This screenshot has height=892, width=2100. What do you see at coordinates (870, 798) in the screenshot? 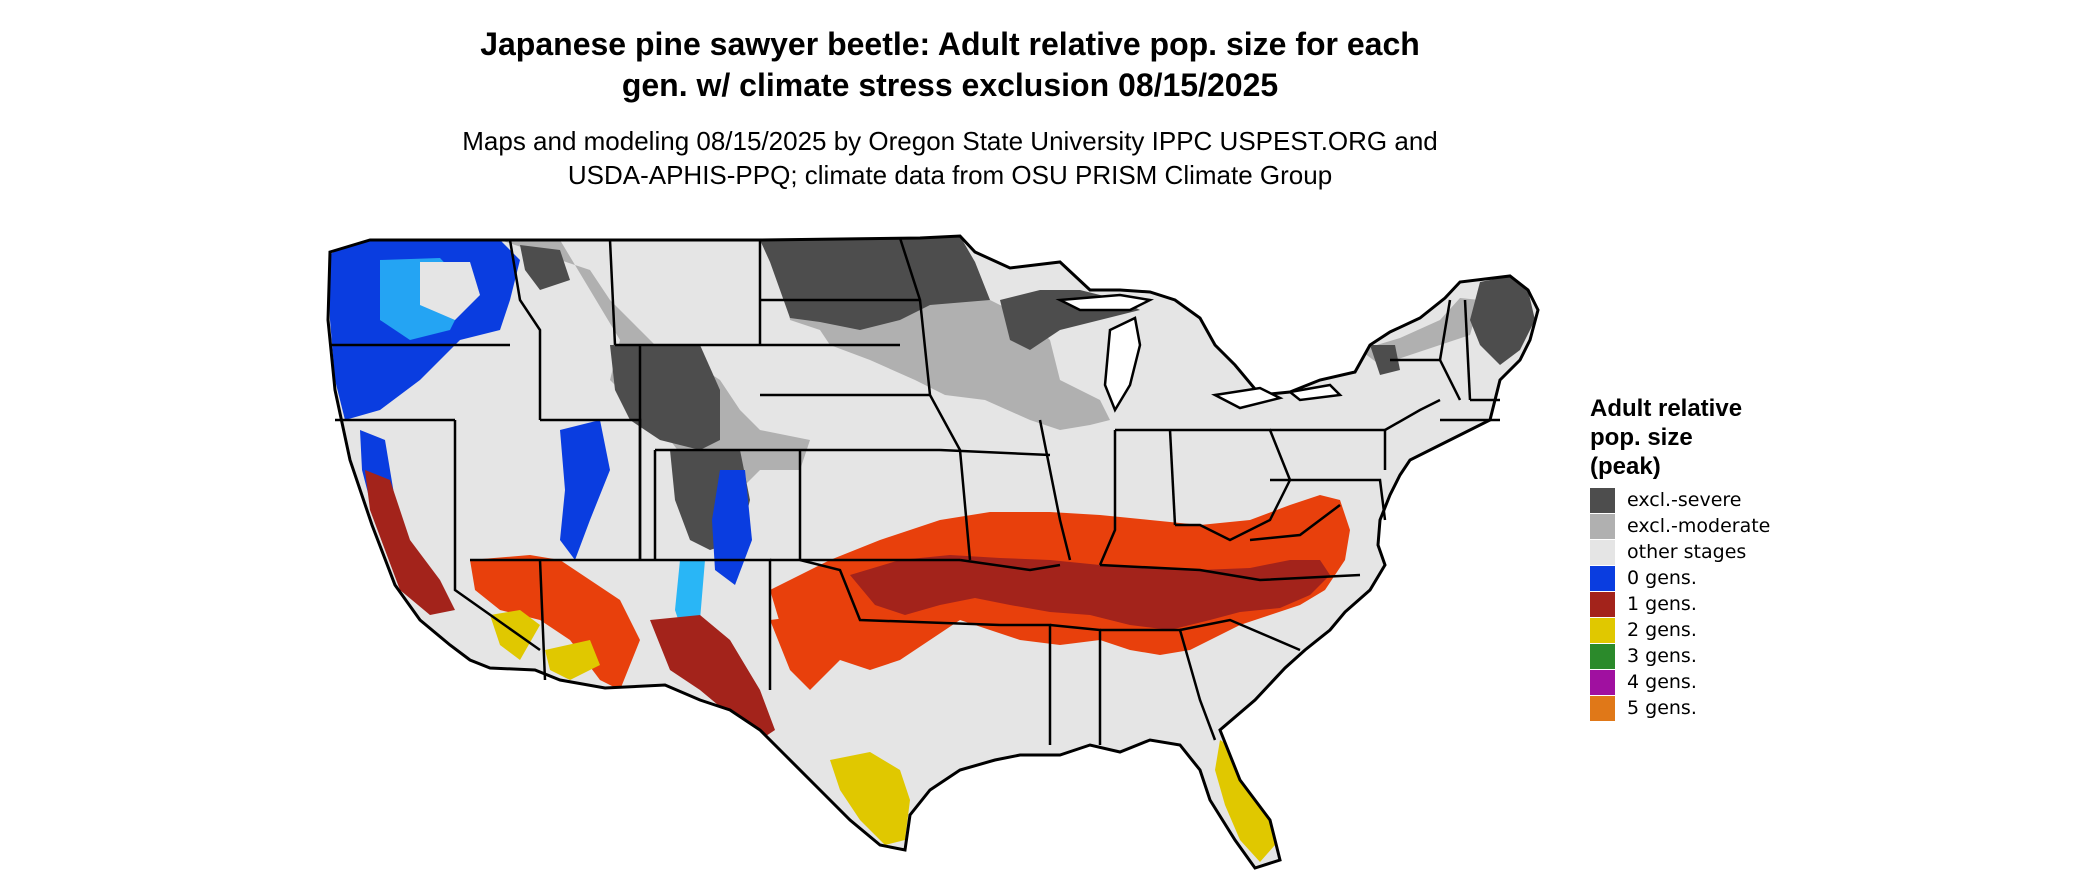
I see `region-2-gens-texas` at bounding box center [870, 798].